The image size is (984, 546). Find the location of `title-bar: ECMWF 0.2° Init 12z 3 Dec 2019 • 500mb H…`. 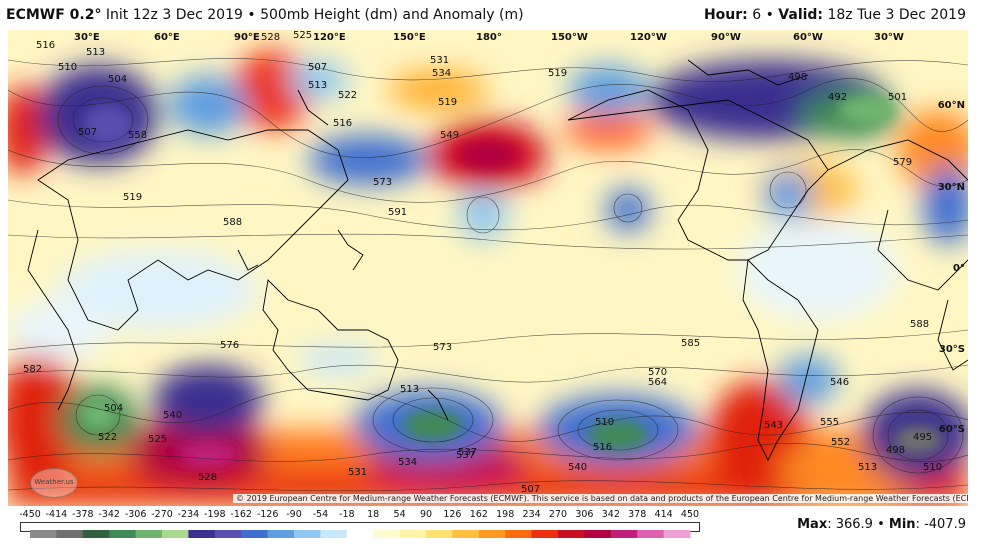

title-bar: ECMWF 0.2° Init 12z 3 Dec 2019 • 500mb H… is located at coordinates (492, 15).